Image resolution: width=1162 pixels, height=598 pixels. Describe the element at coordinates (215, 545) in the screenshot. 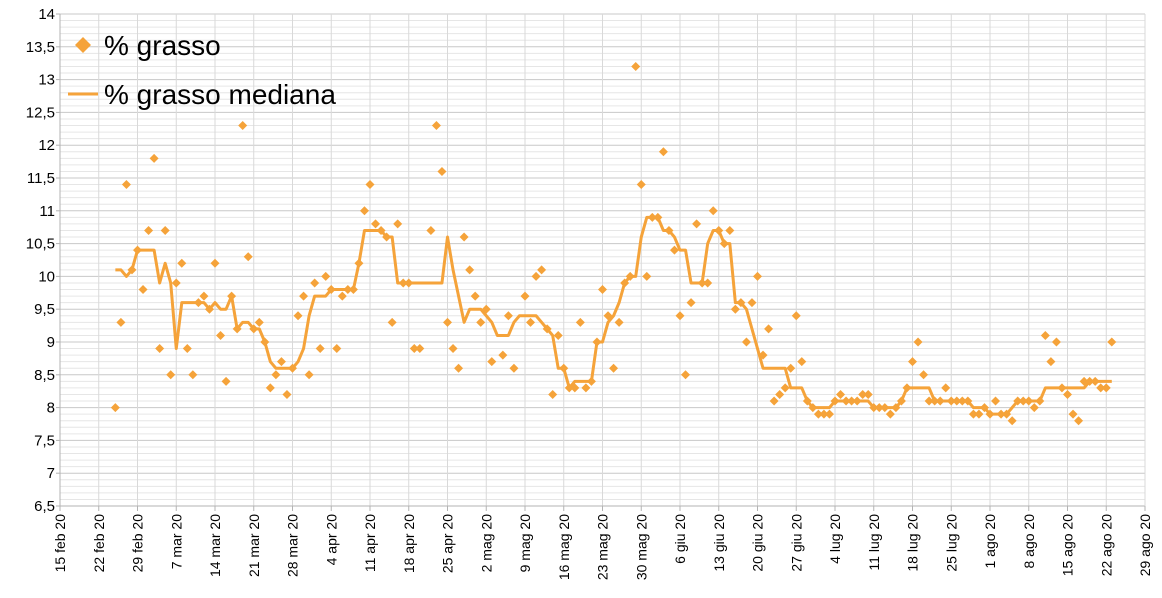

I see `x-tick-label: 14 mar 20` at that location.